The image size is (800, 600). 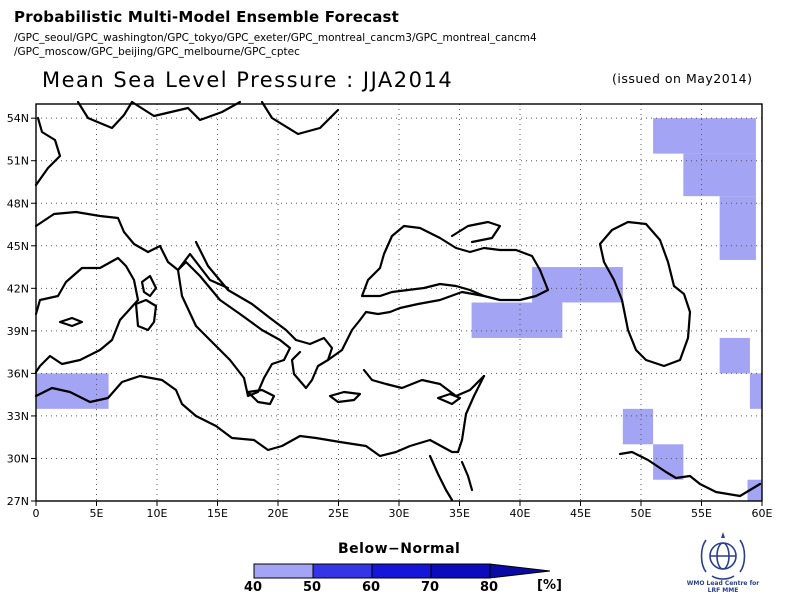 What do you see at coordinates (338, 513) in the screenshot?
I see `lon-tick-label: 25E` at bounding box center [338, 513].